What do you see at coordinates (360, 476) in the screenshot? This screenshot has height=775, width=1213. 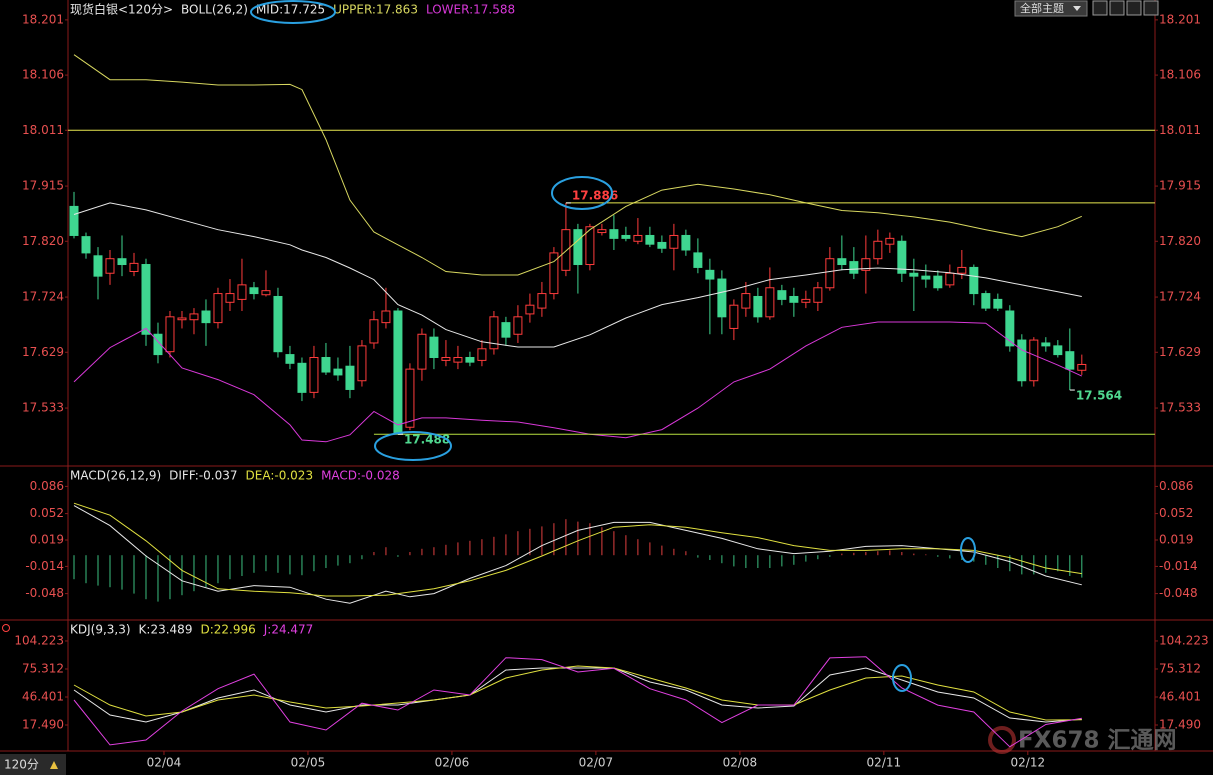 I see `legend-entry: MACD:-0.028` at bounding box center [360, 476].